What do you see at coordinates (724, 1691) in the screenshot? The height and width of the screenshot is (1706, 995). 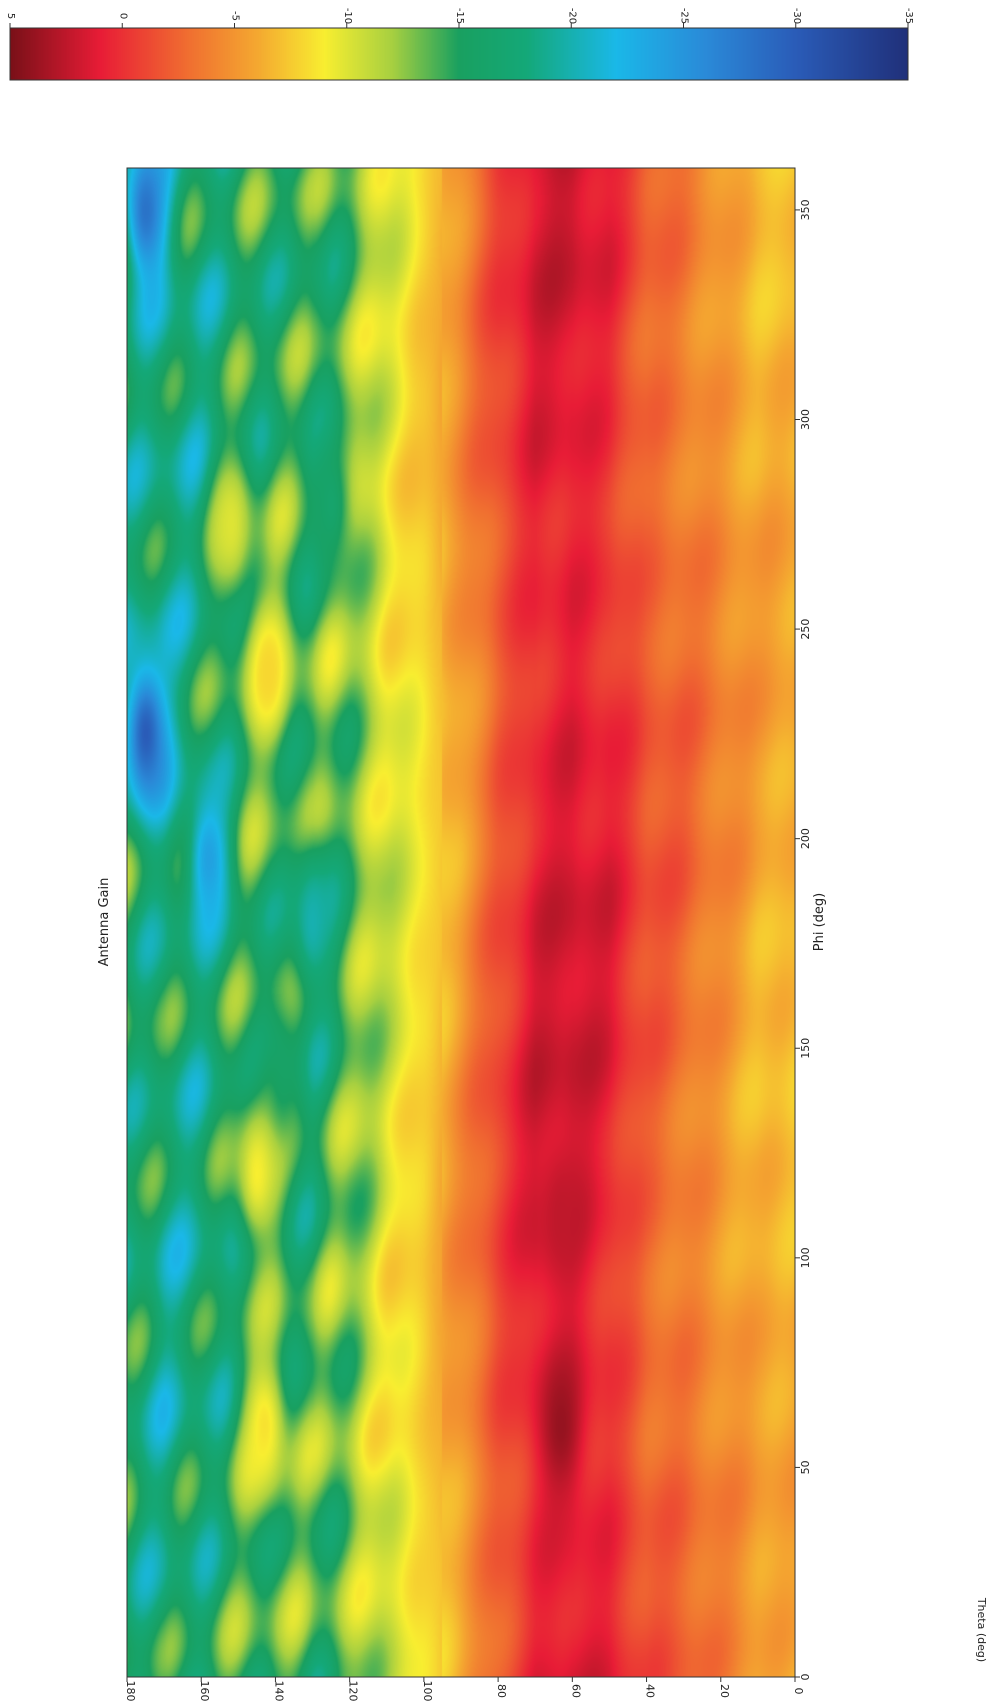 I see `y-tick-label: 20` at bounding box center [724, 1691].